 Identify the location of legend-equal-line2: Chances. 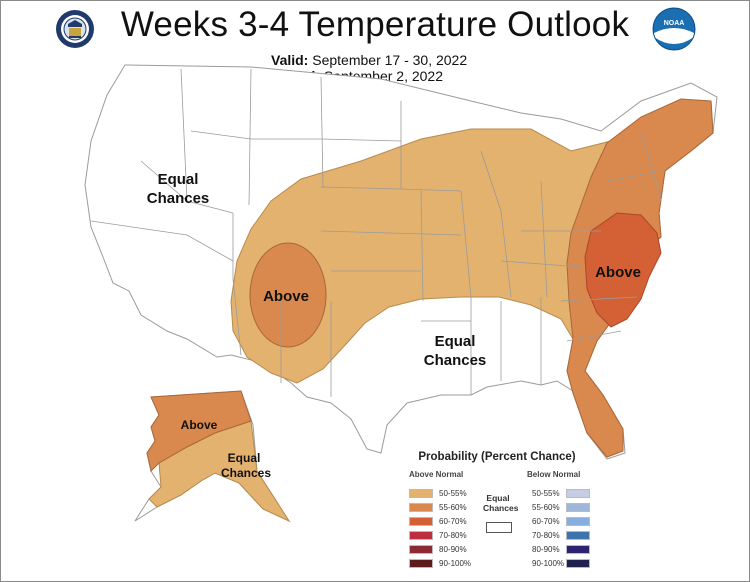
(501, 508).